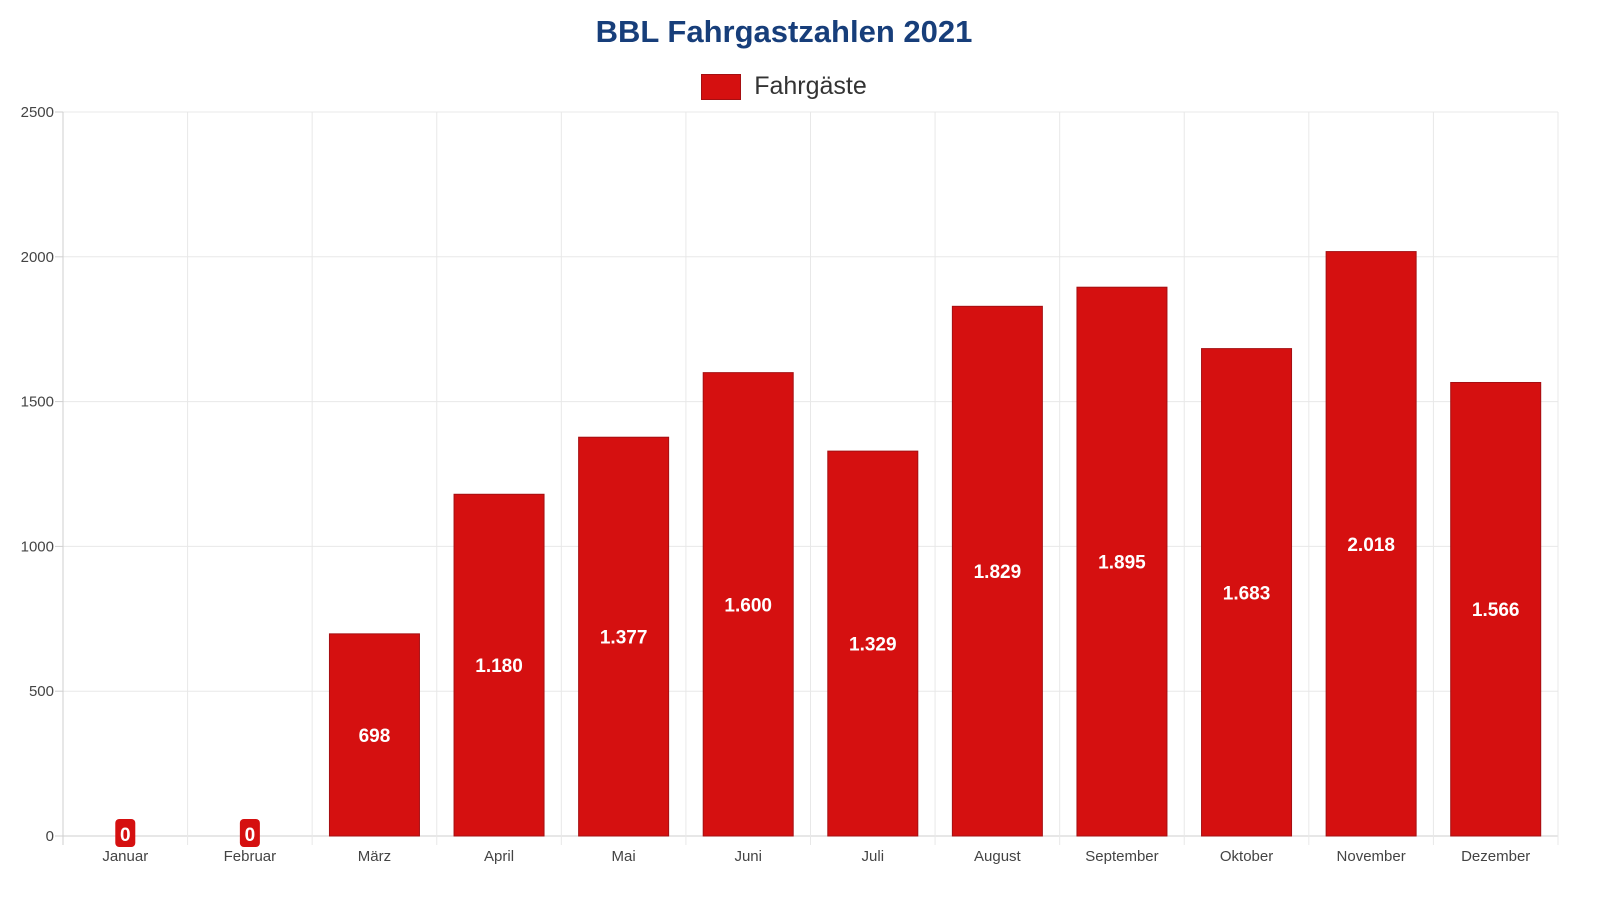 The height and width of the screenshot is (900, 1600). I want to click on bar-juli, so click(873, 643).